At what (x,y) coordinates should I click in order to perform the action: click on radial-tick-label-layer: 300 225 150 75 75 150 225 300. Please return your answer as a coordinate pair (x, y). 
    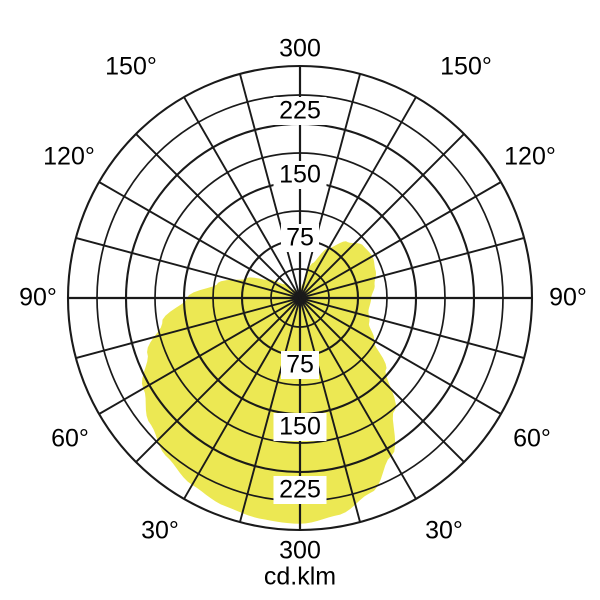
    Looking at the image, I should click on (300, 300).